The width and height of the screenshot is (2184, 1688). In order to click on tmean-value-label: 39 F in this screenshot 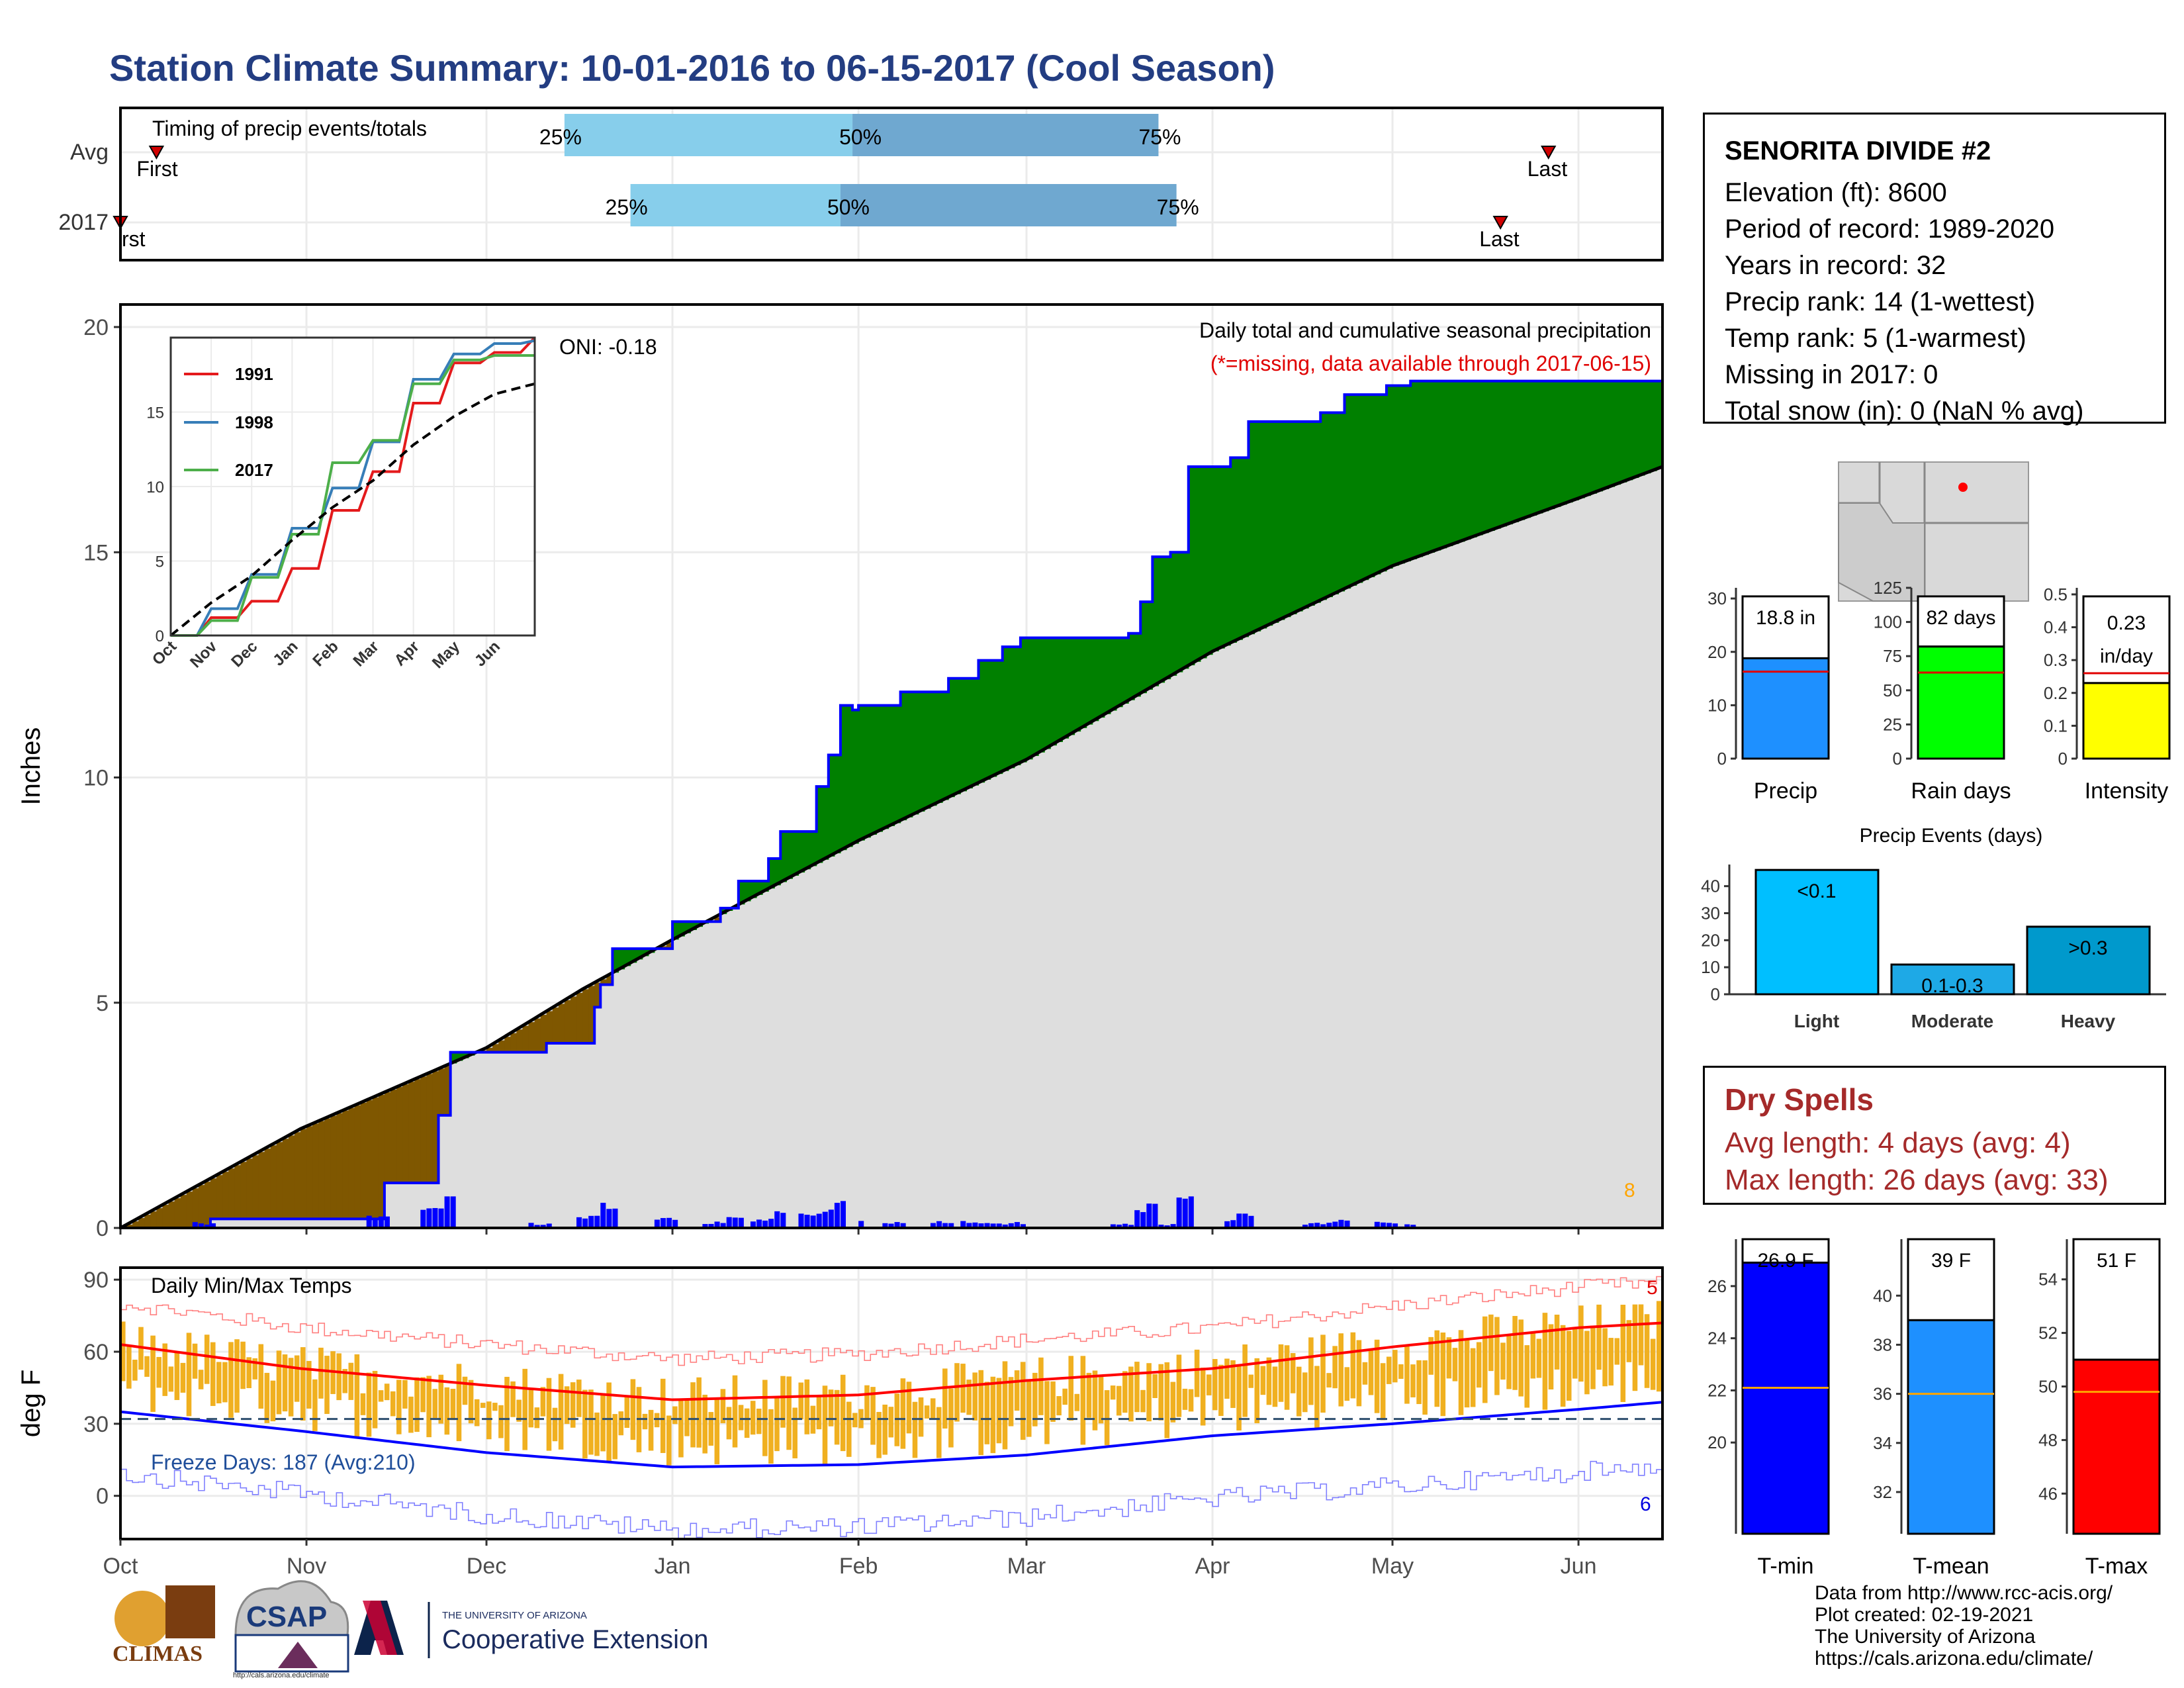, I will do `click(1951, 1261)`.